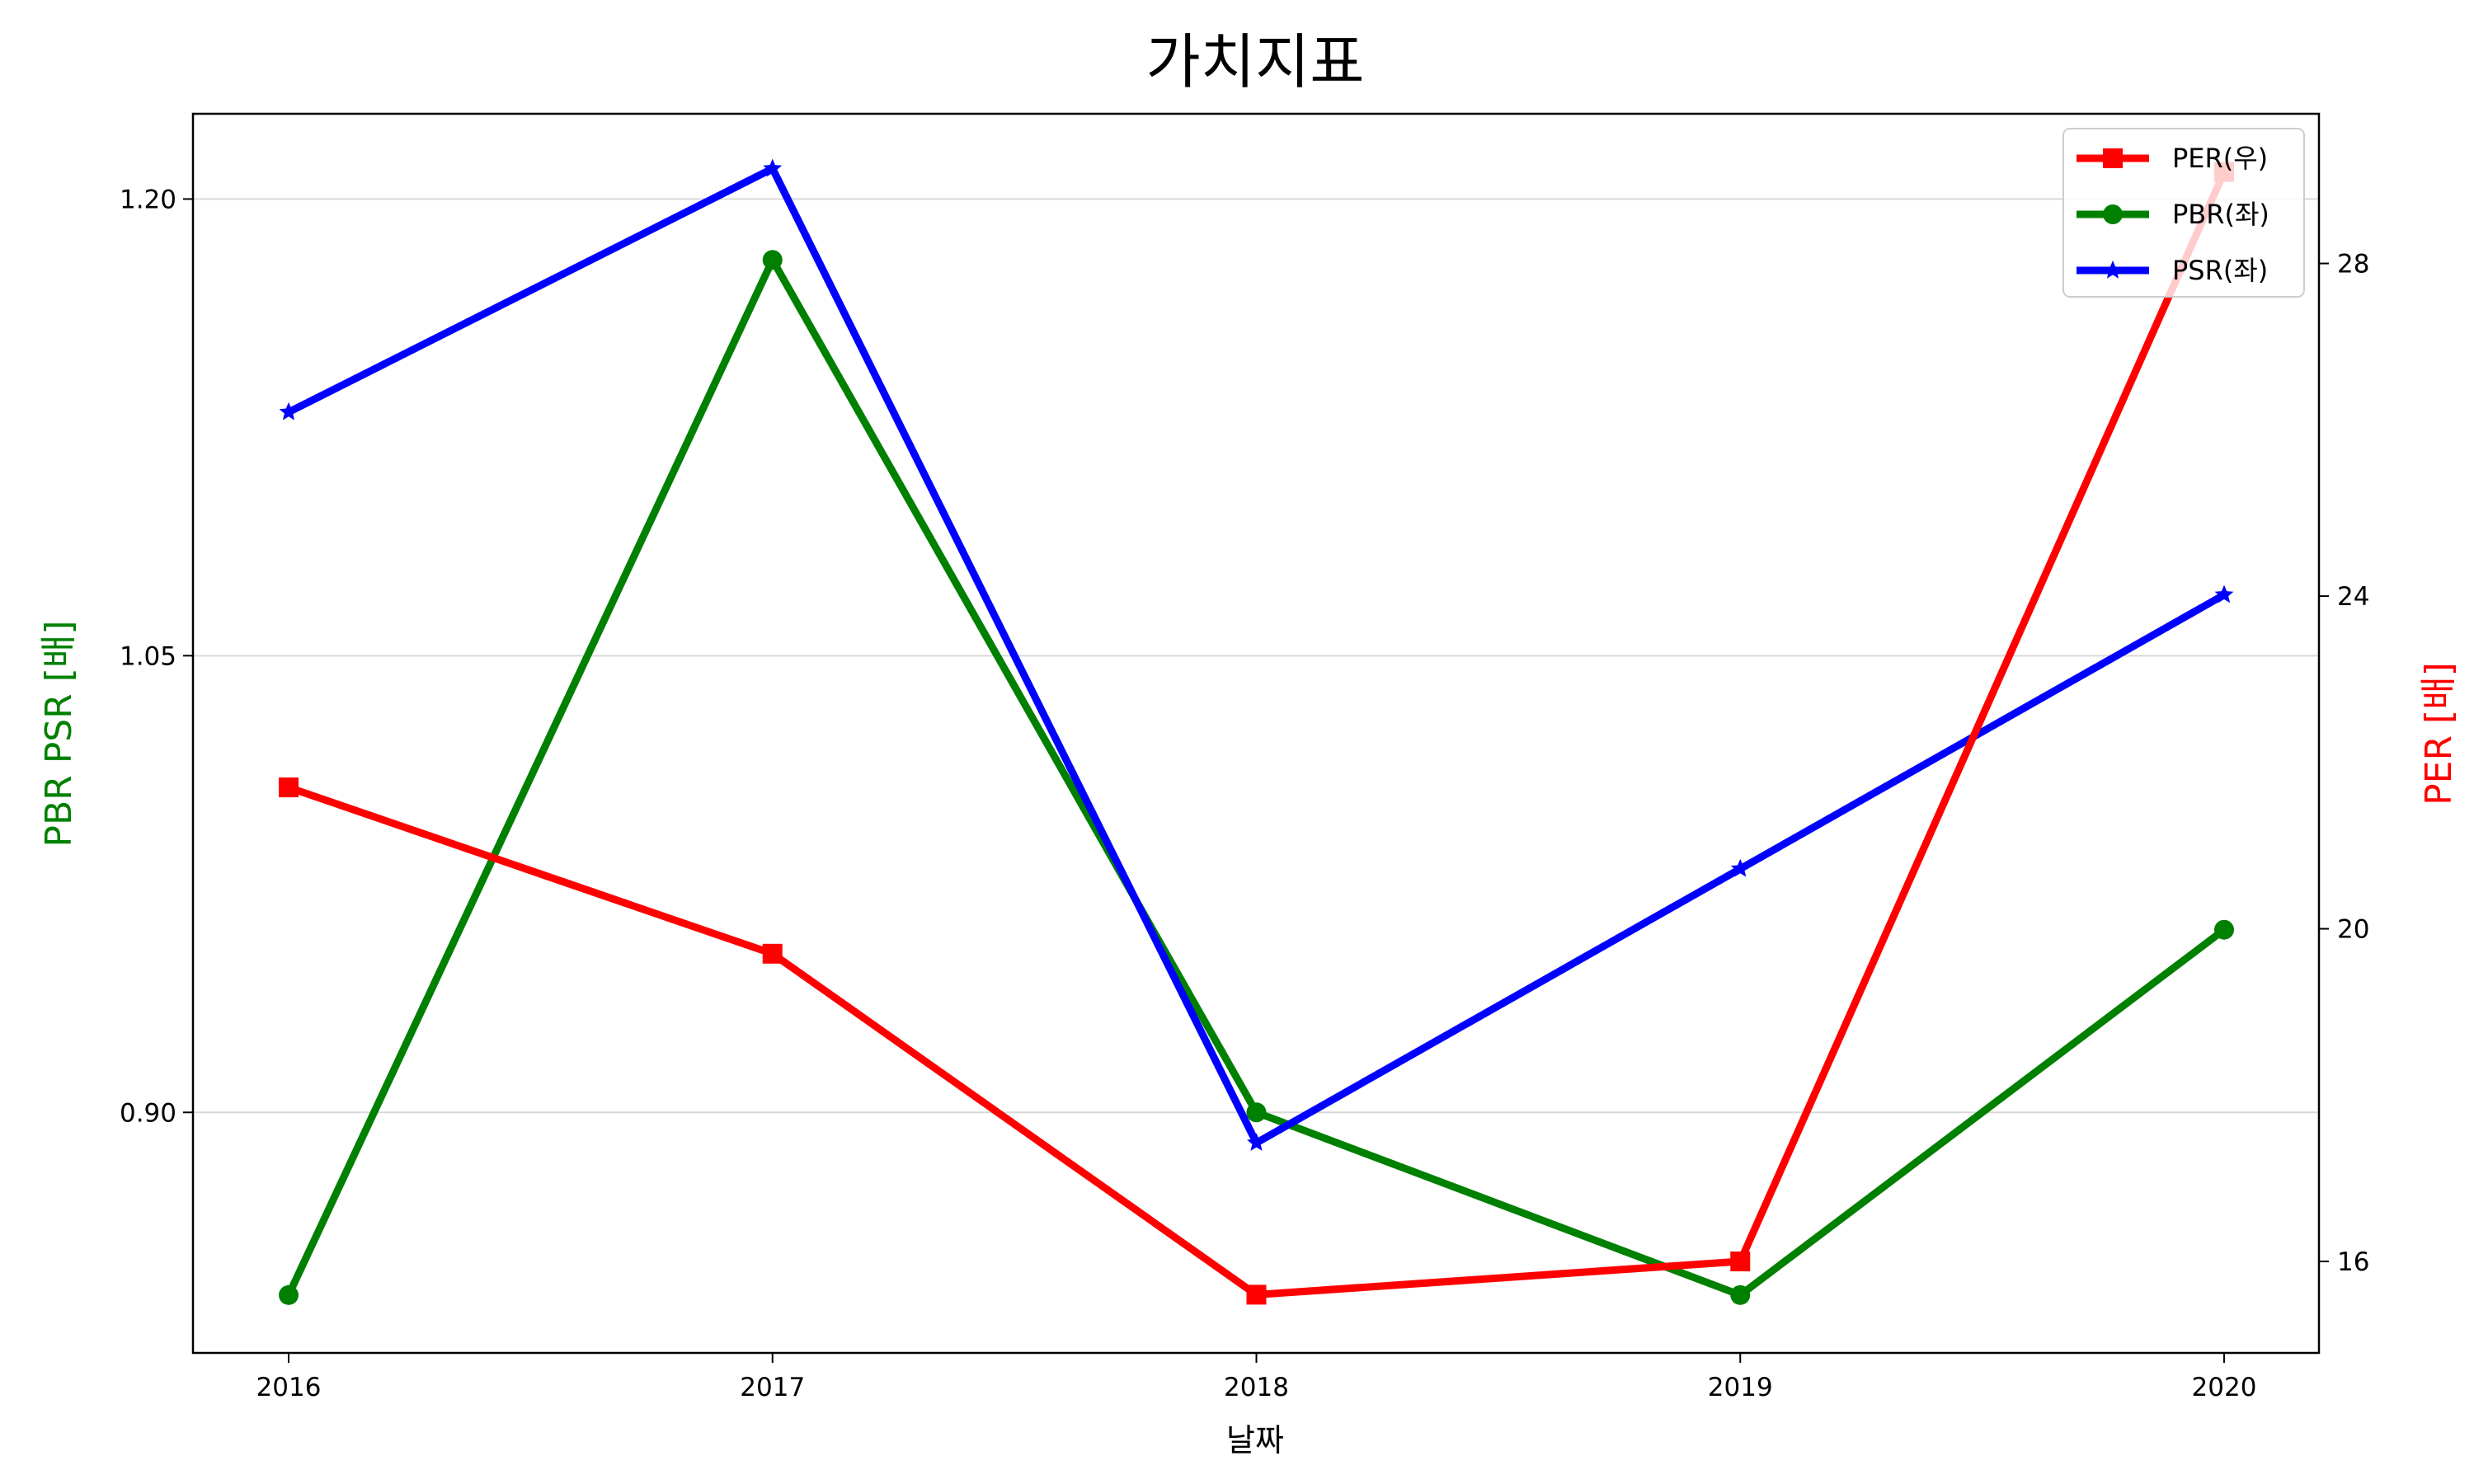 This screenshot has height=1484, width=2474. What do you see at coordinates (1256, 1387) in the screenshot?
I see `x-tick-label: 2018` at bounding box center [1256, 1387].